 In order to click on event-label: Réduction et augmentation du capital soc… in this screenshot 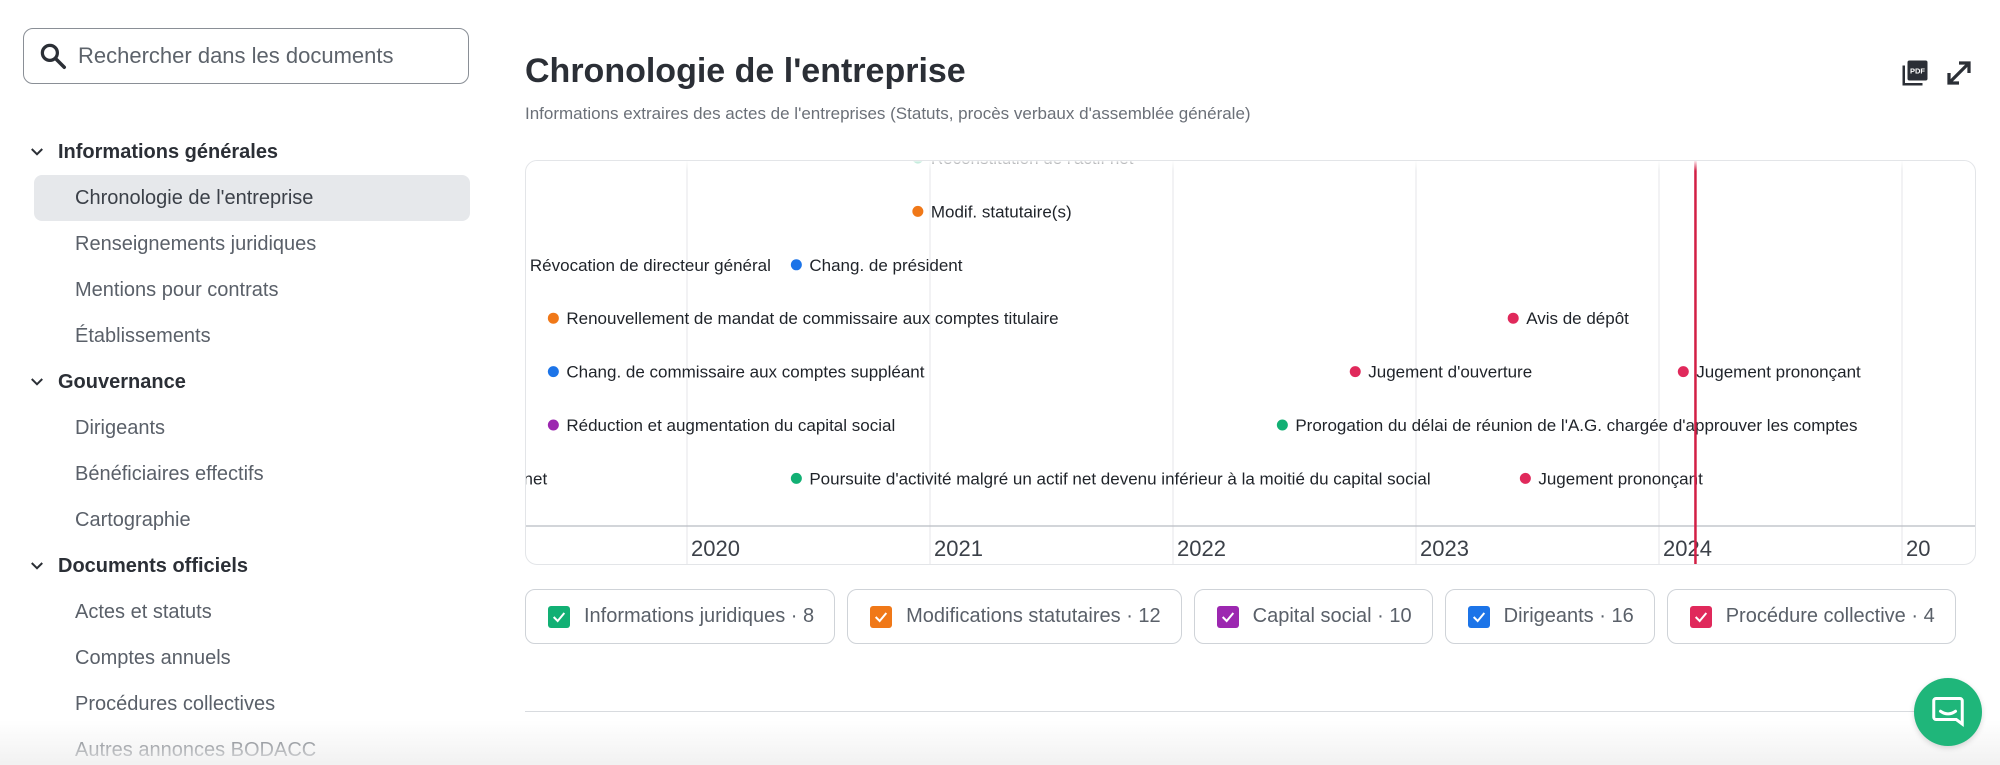, I will do `click(730, 425)`.